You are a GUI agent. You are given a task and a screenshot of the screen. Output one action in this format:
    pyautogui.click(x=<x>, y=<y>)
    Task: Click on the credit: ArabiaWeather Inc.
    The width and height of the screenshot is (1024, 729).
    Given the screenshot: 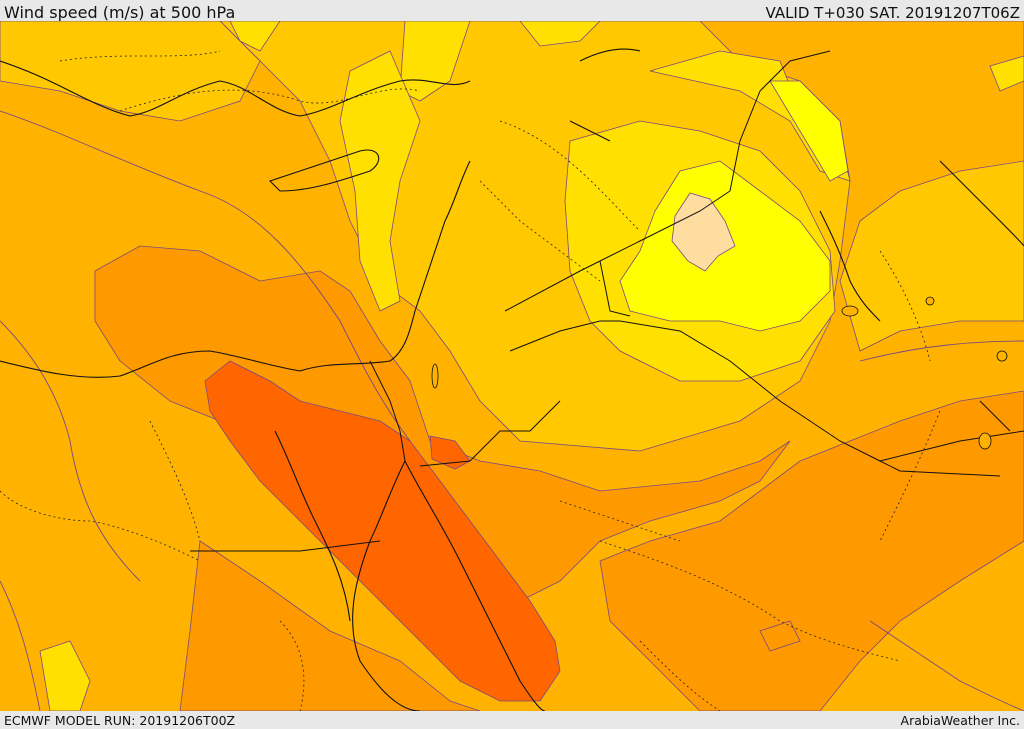 What is the action you would take?
    pyautogui.click(x=960, y=720)
    